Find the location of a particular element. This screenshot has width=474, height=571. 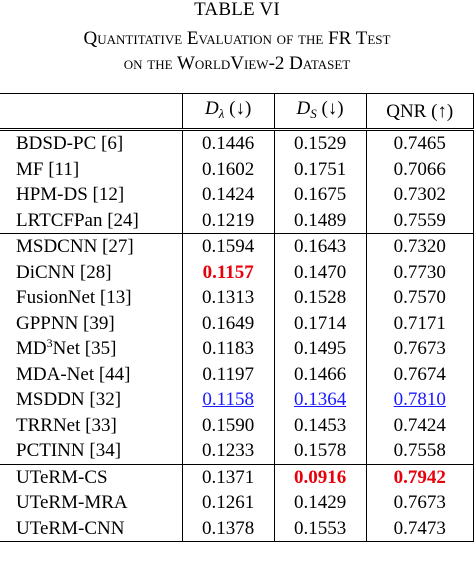

method-name: MDA-Net [44] is located at coordinates (73, 374).